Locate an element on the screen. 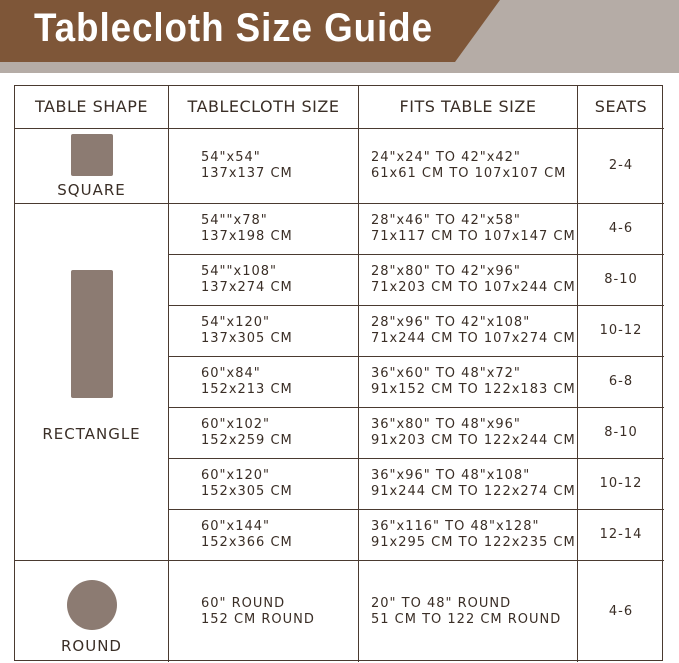 The image size is (679, 663). shape-square-cell: SQUARE is located at coordinates (92, 166).